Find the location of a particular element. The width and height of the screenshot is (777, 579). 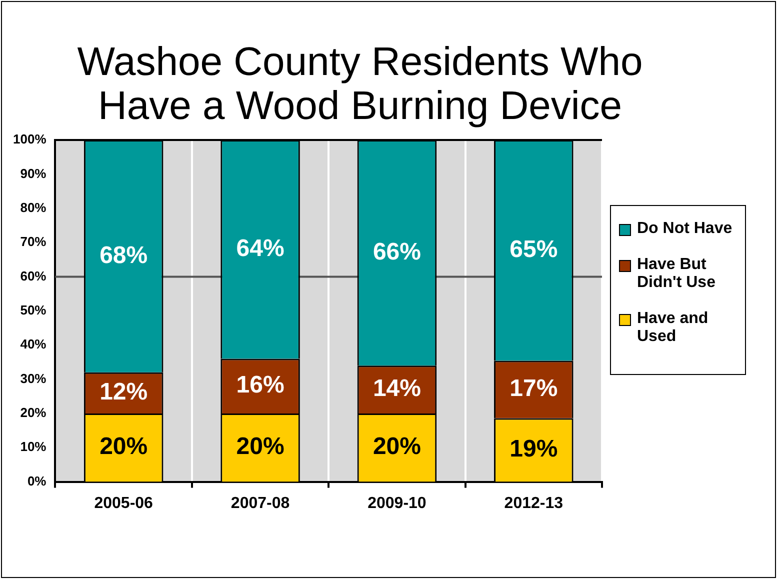

data-label: 17% is located at coordinates (534, 388).